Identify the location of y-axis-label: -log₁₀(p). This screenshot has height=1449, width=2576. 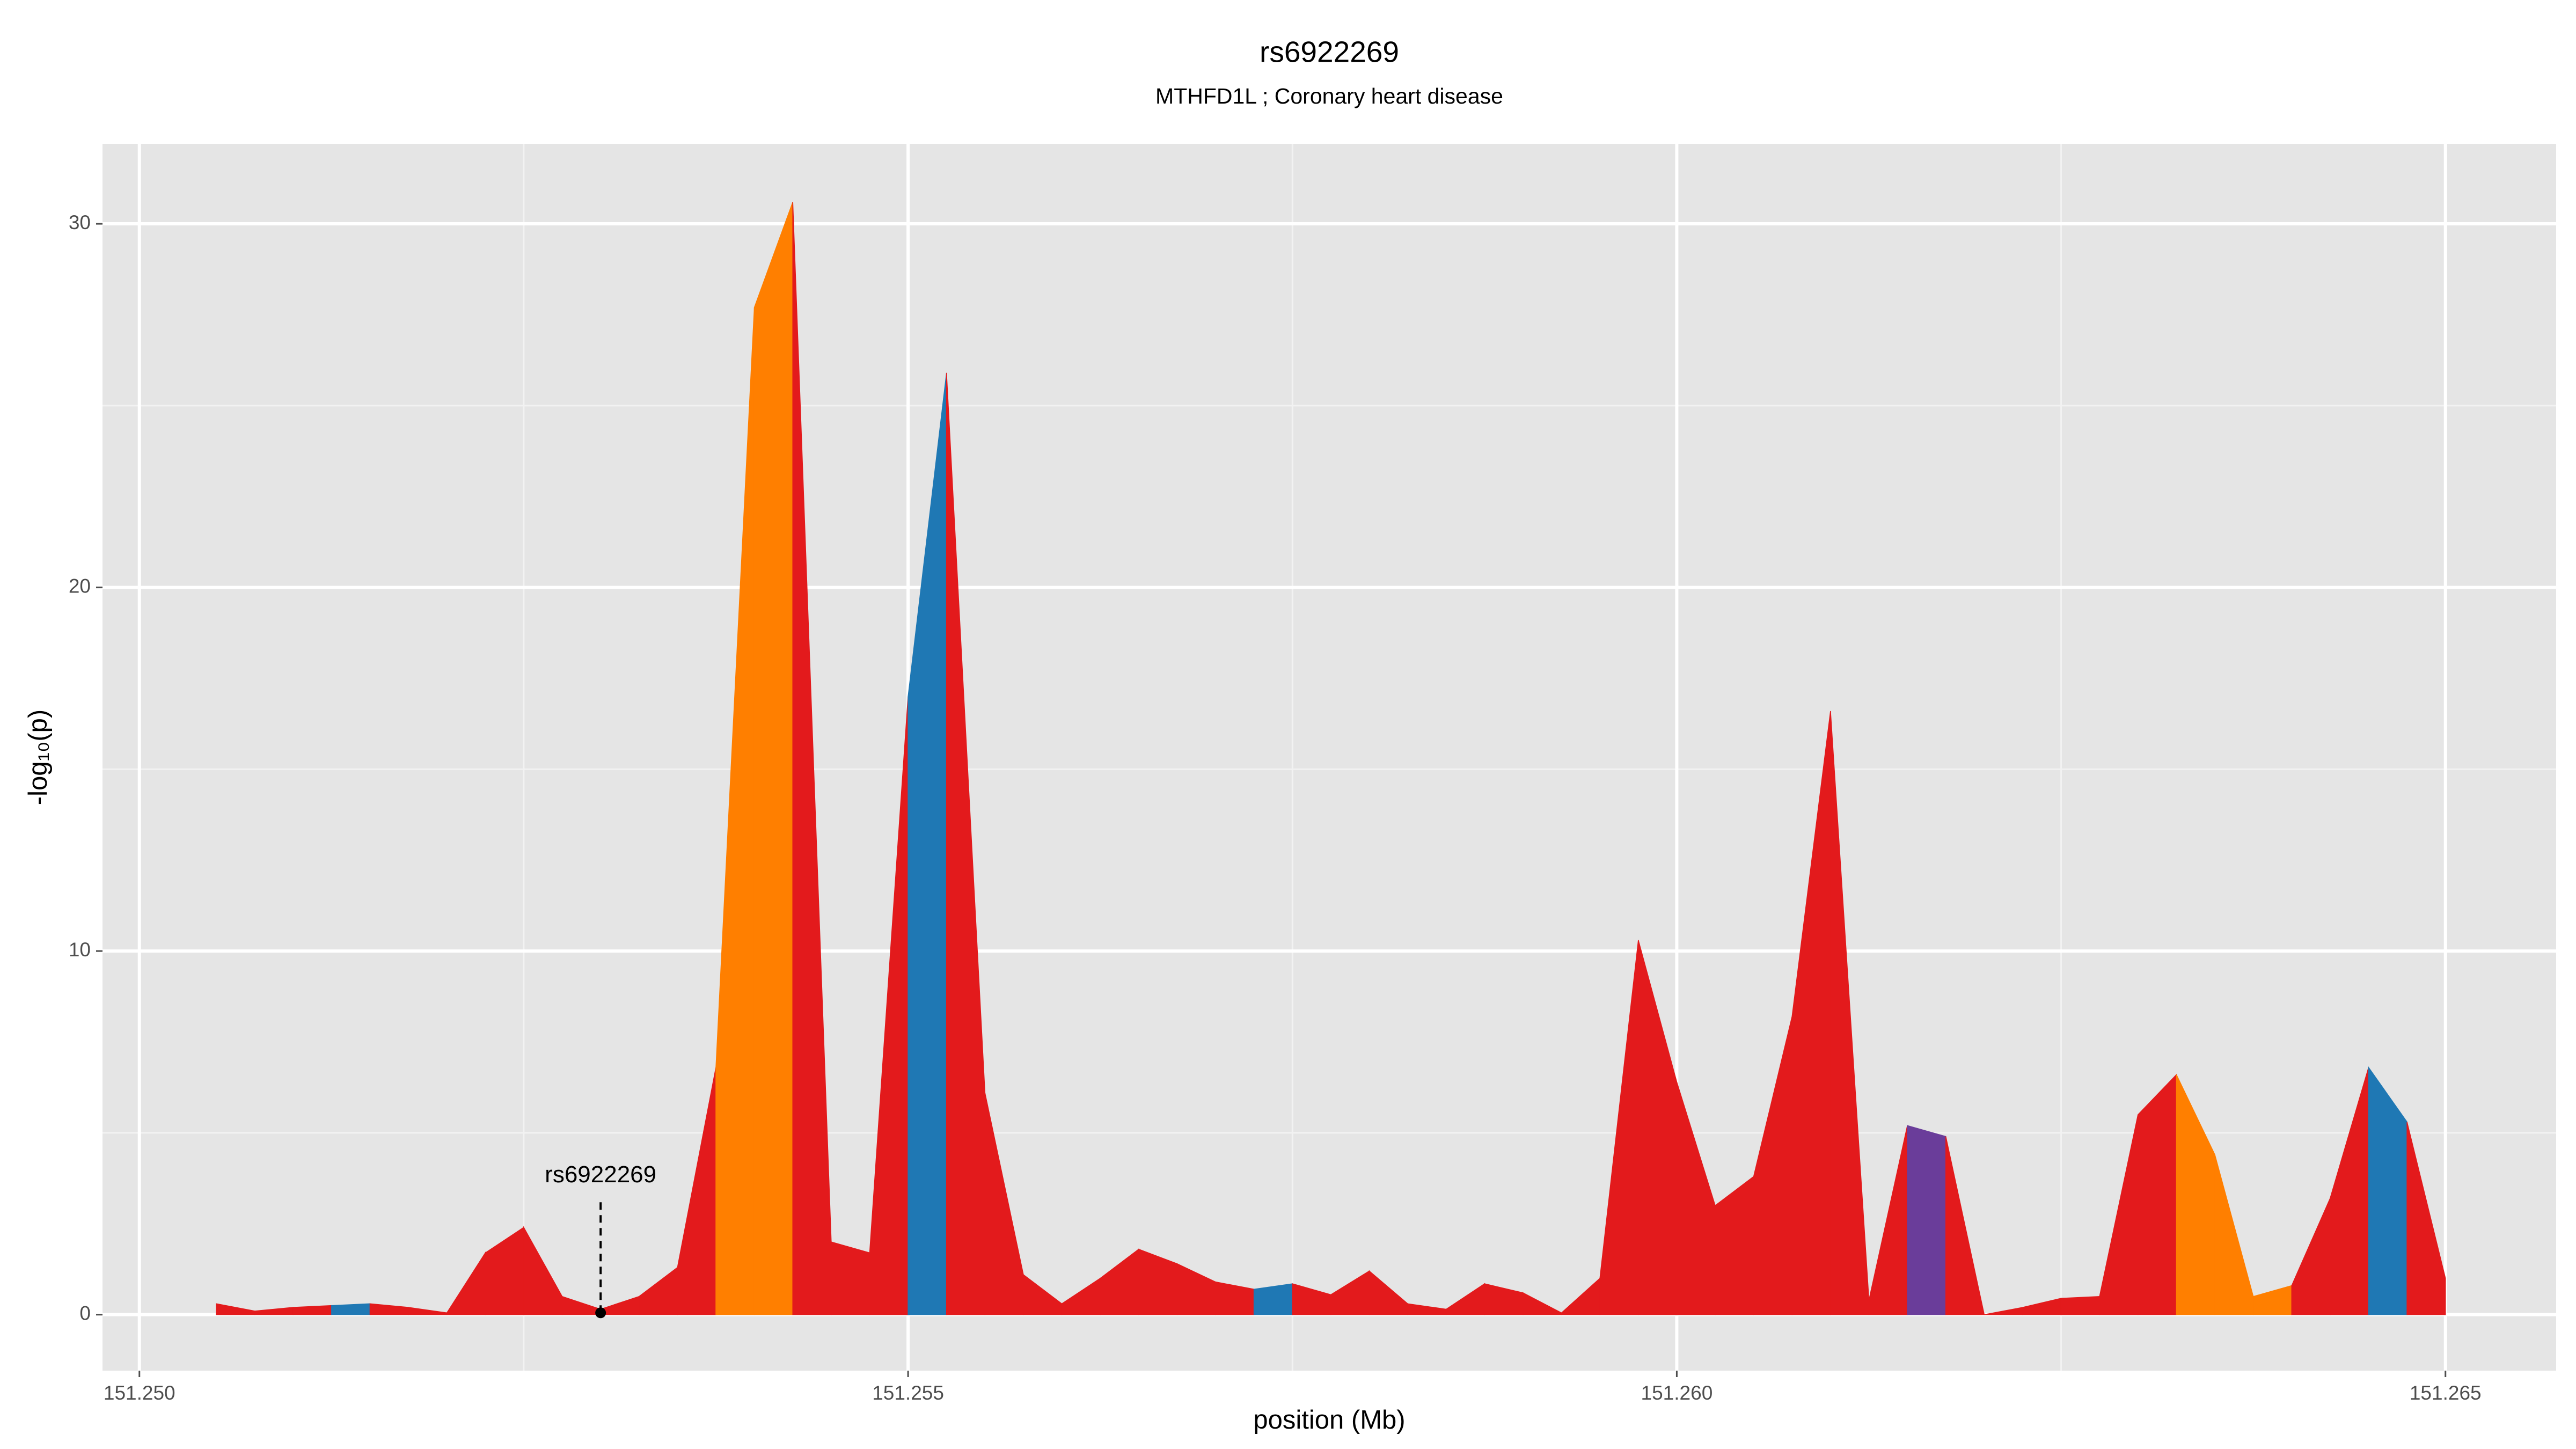
(38, 757).